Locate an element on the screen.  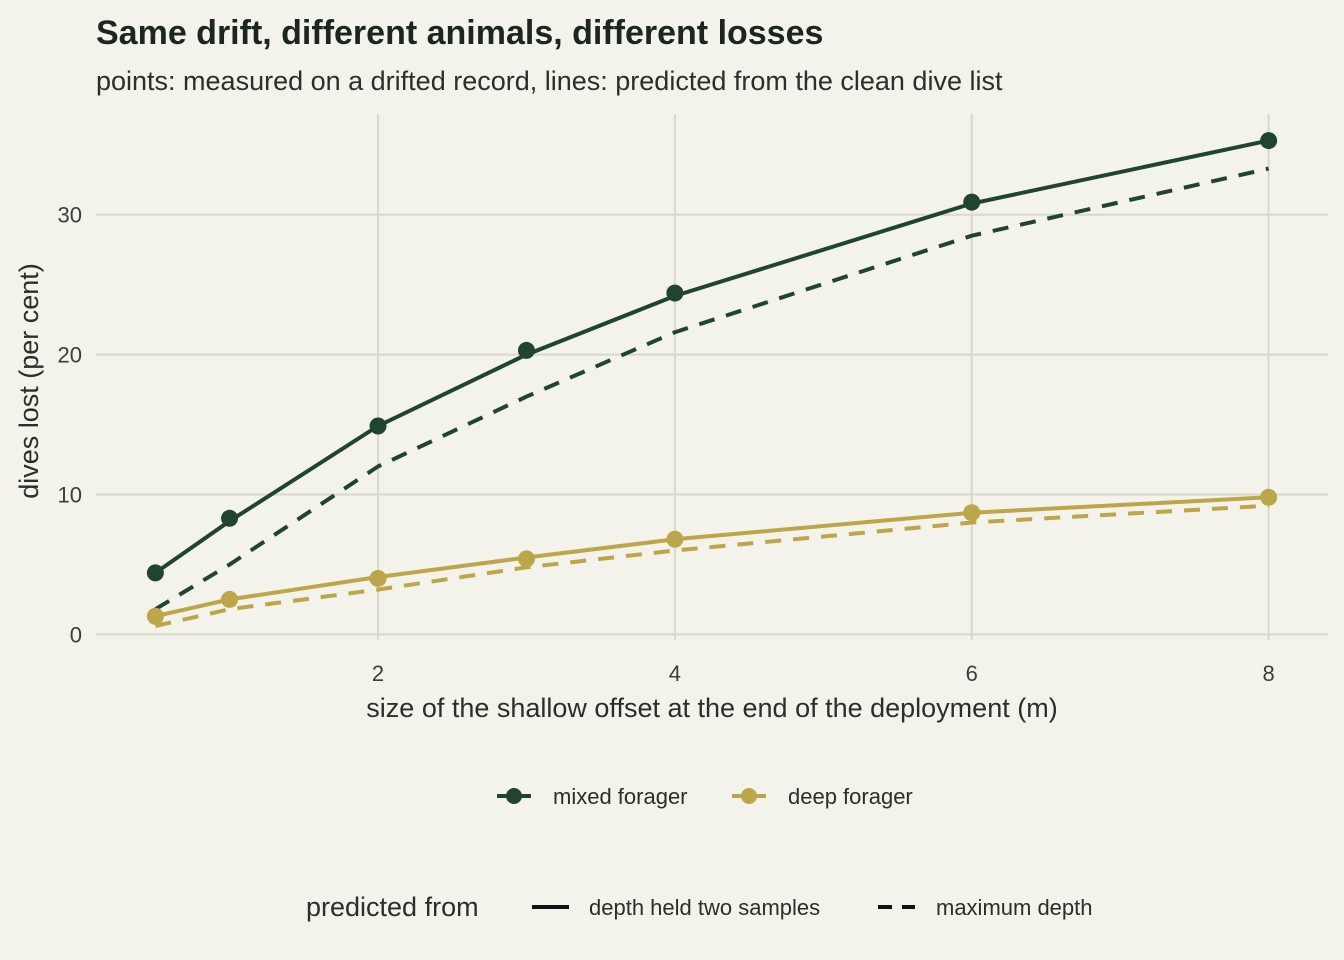
y-tick-label: 20 is located at coordinates (70, 355).